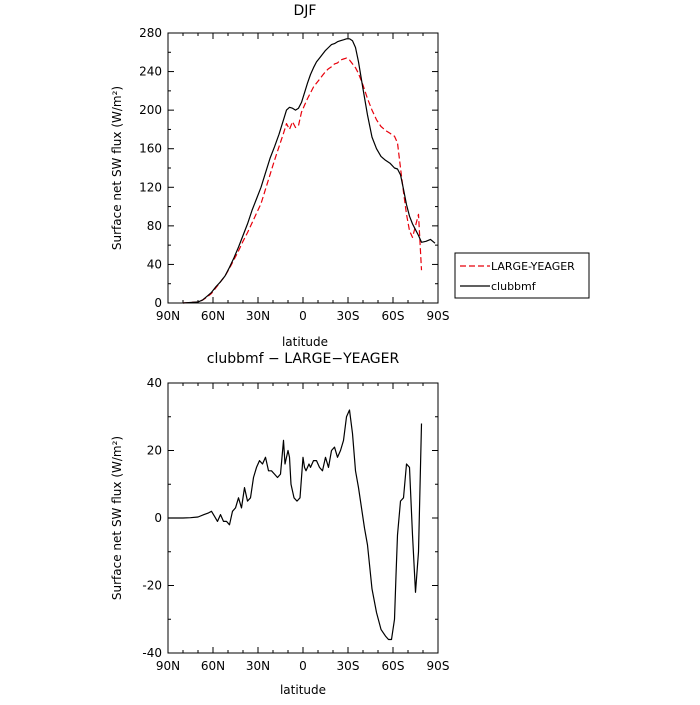 The height and width of the screenshot is (705, 700). What do you see at coordinates (303, 666) in the screenshot?
I see `panel2-xtick-label: 0` at bounding box center [303, 666].